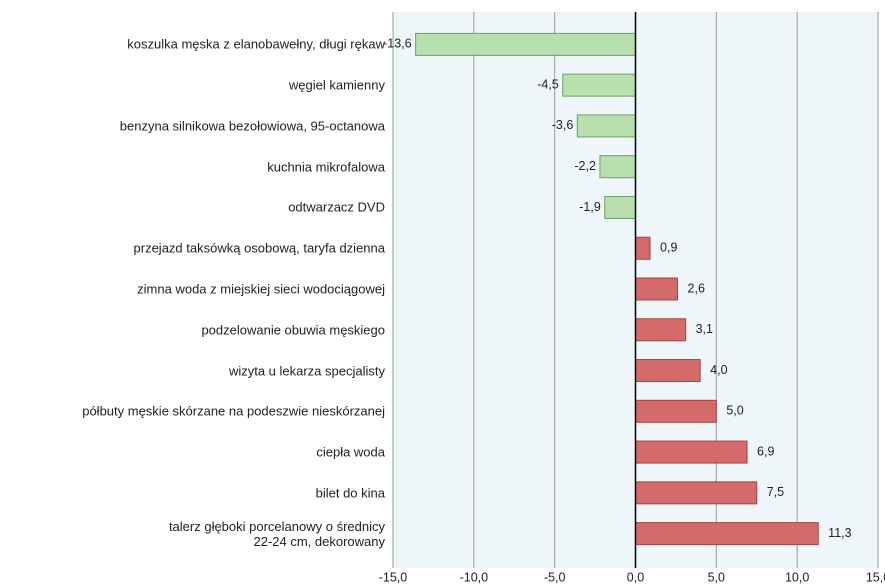 The height and width of the screenshot is (586, 885). Describe the element at coordinates (716, 577) in the screenshot. I see `x-tick-label: 5,0` at that location.